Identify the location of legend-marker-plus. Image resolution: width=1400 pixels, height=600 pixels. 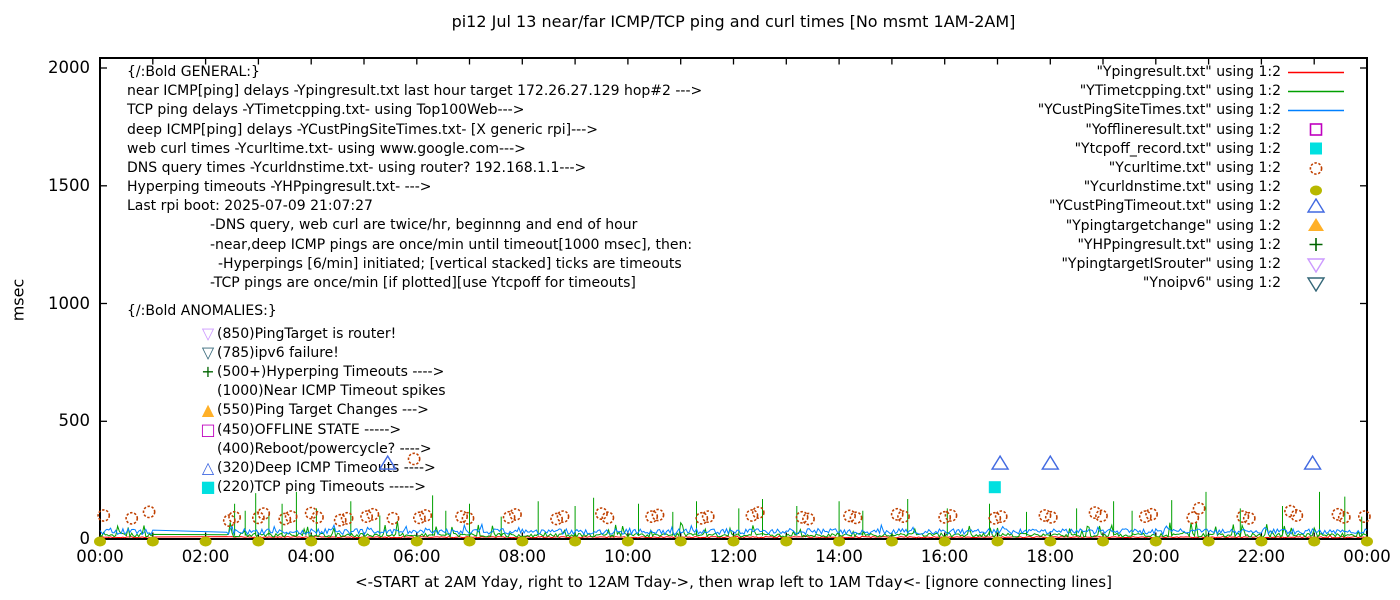
(1316, 245).